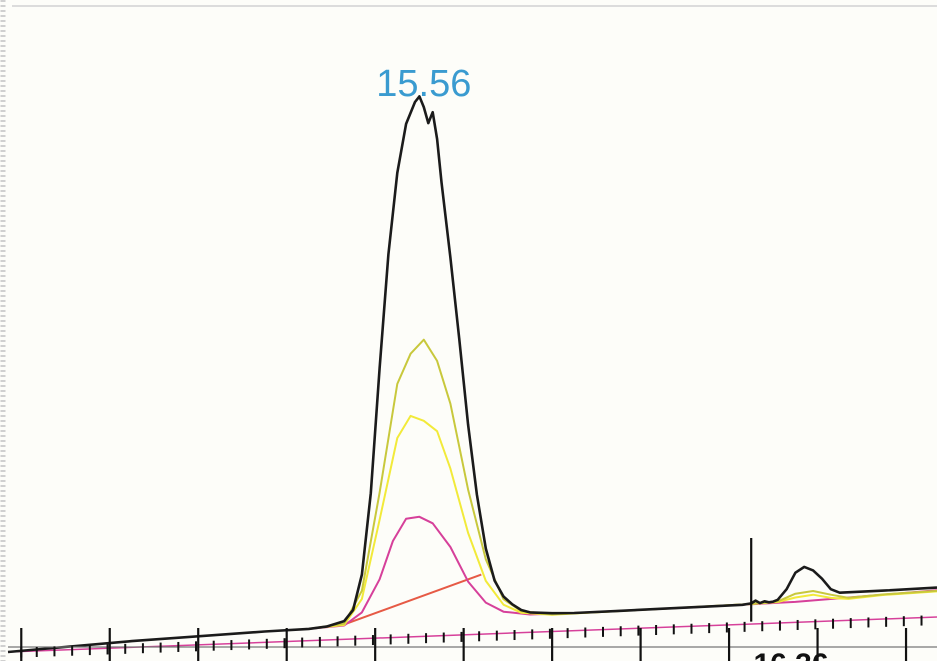  I want to click on x-axis, so click(472, 638).